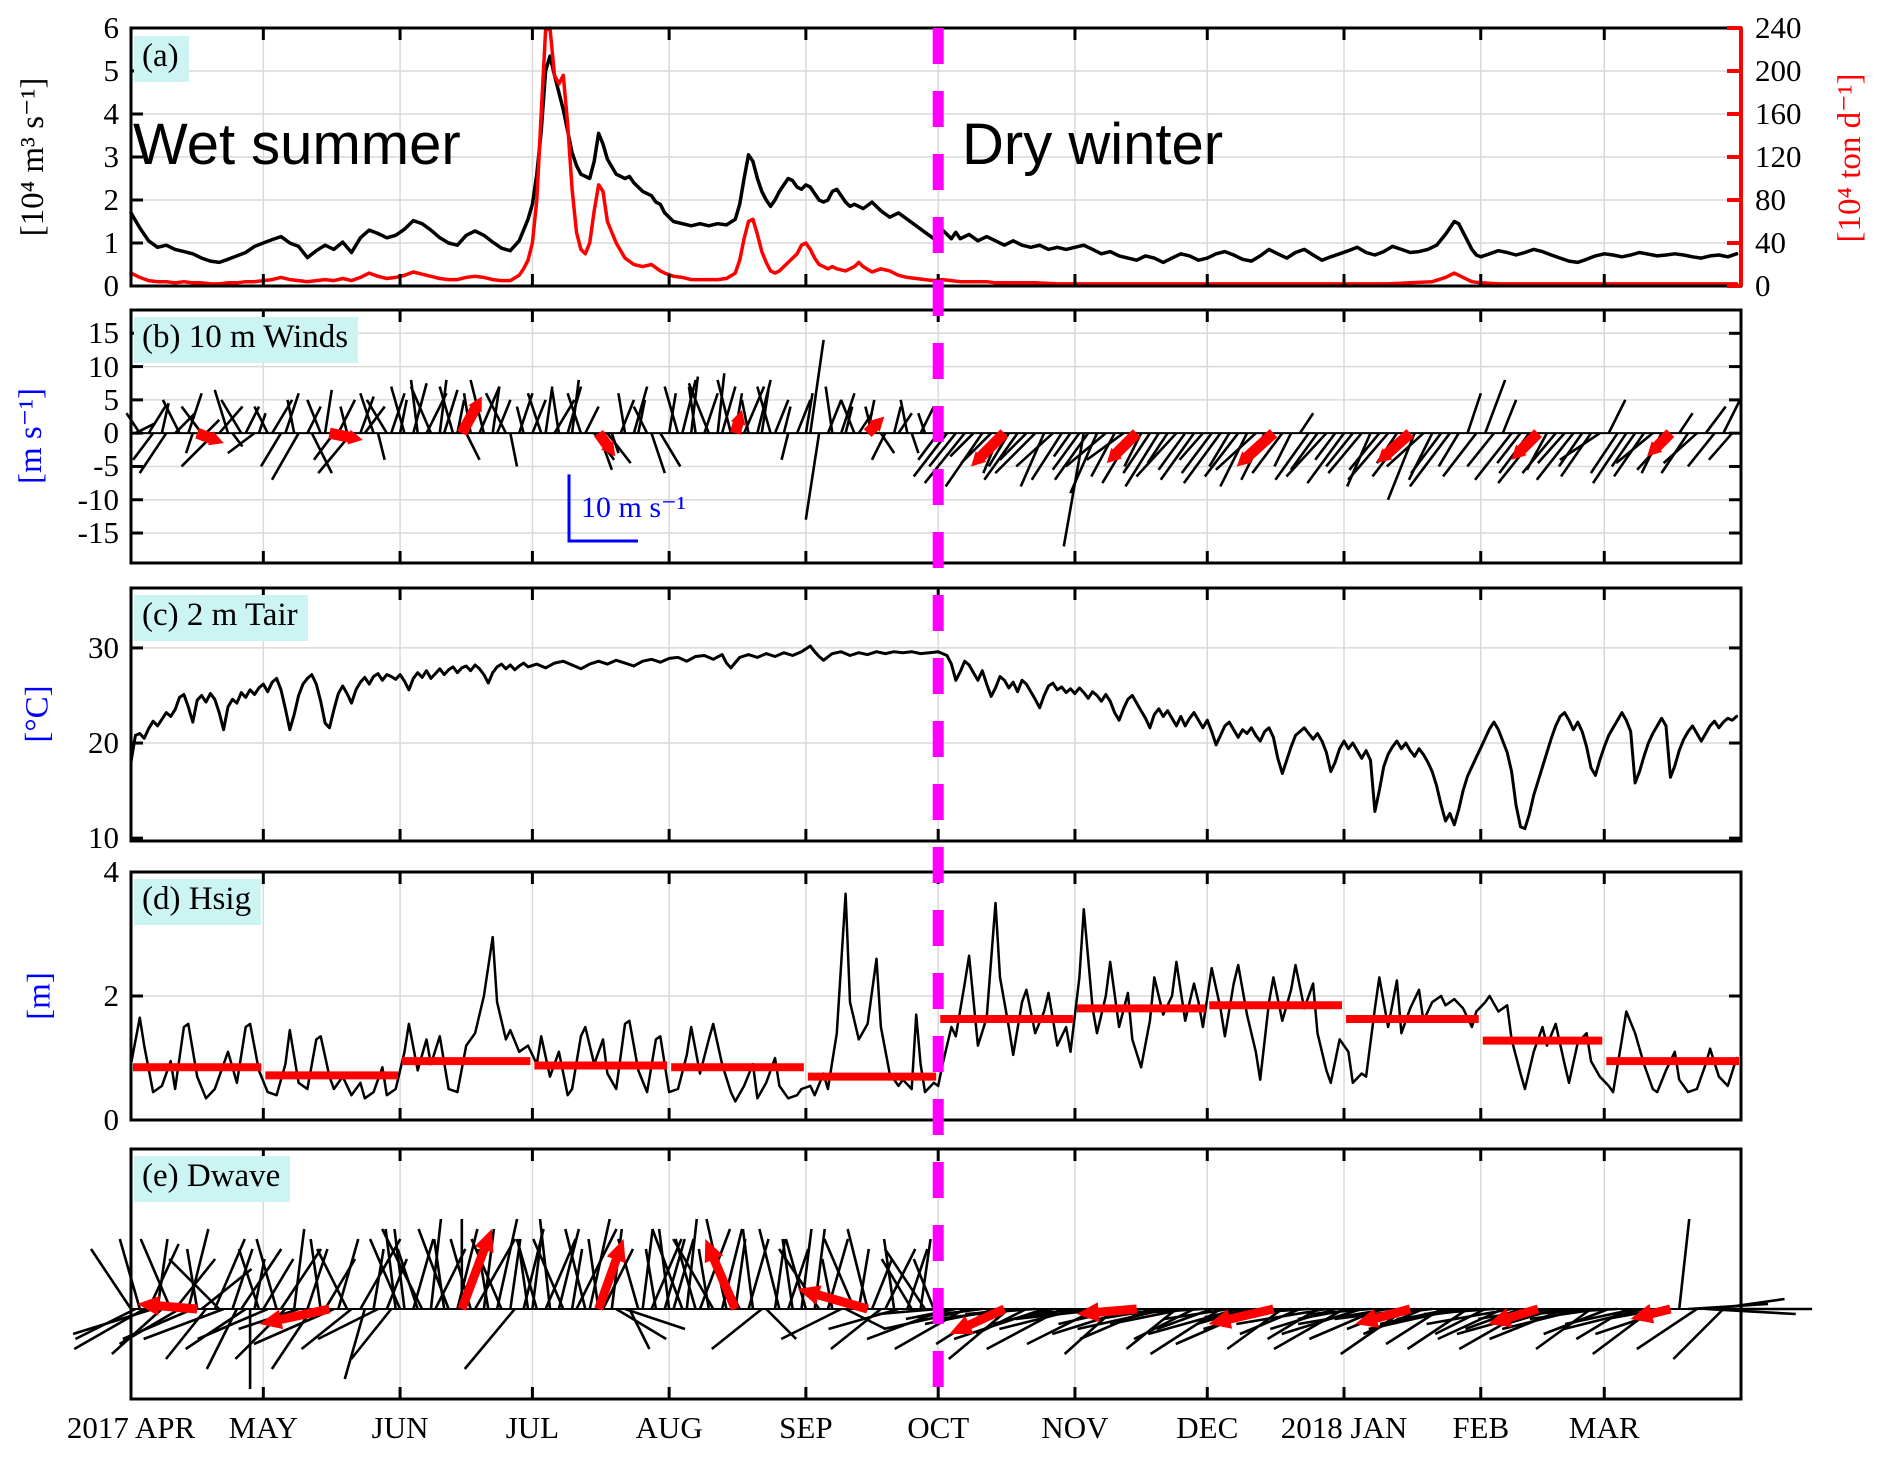 The height and width of the screenshot is (1459, 1892). What do you see at coordinates (111, 70) in the screenshot?
I see `y-tick-label-a: 5` at bounding box center [111, 70].